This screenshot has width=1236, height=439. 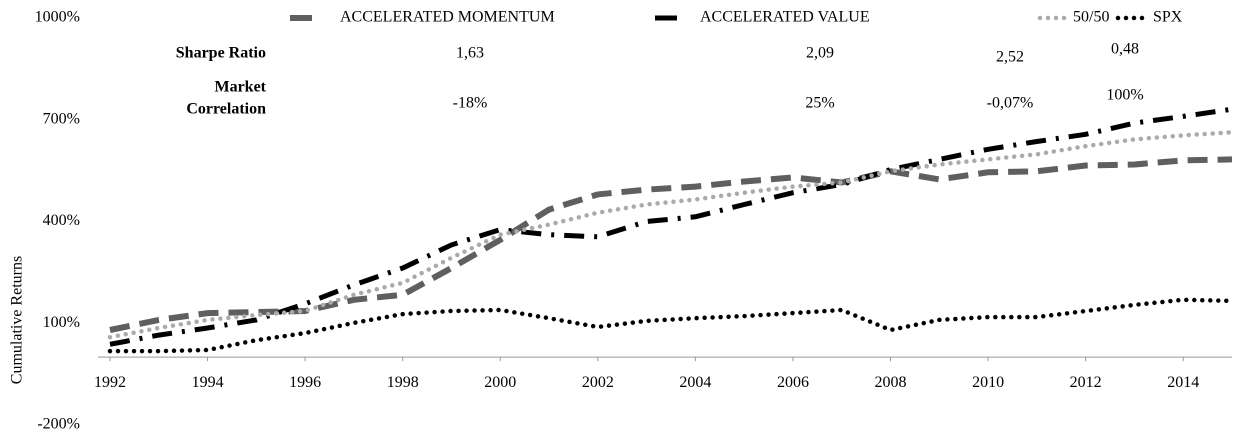 I want to click on series-line, so click(x=671, y=325).